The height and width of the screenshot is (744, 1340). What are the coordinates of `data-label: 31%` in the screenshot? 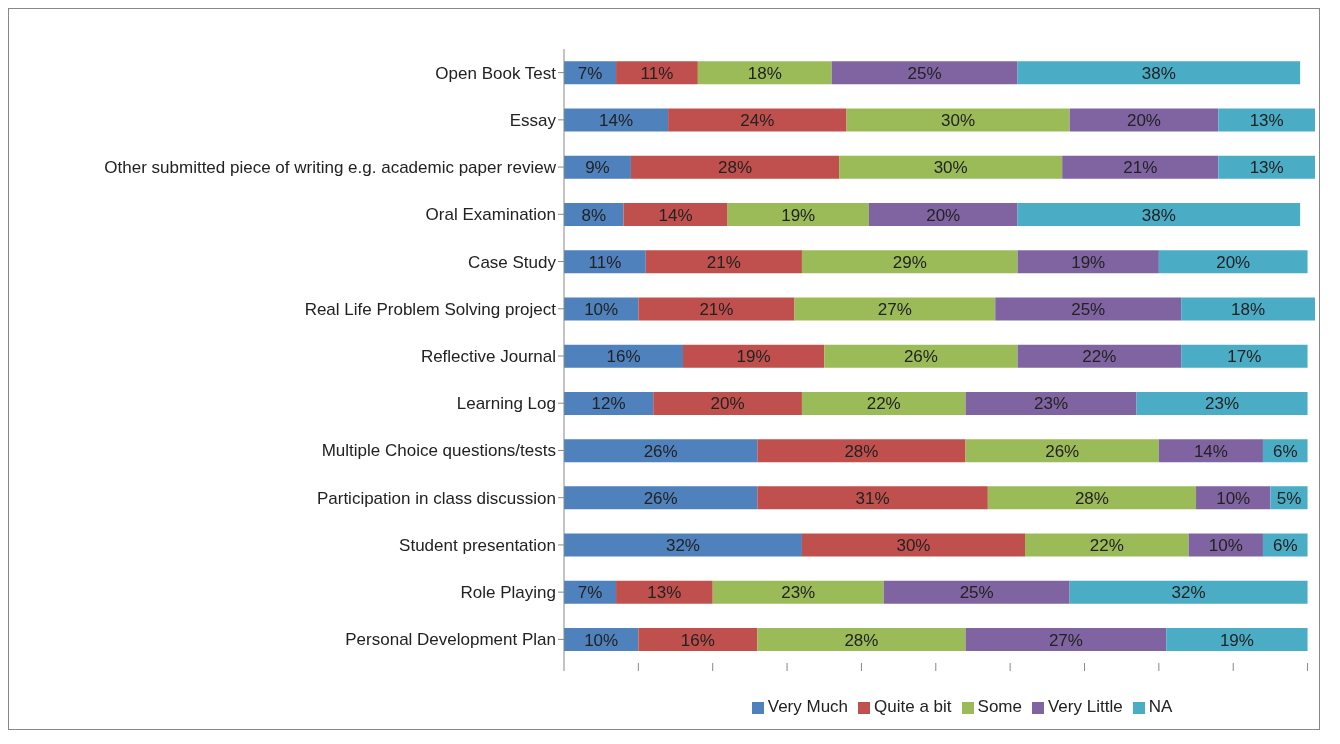 It's located at (872, 498).